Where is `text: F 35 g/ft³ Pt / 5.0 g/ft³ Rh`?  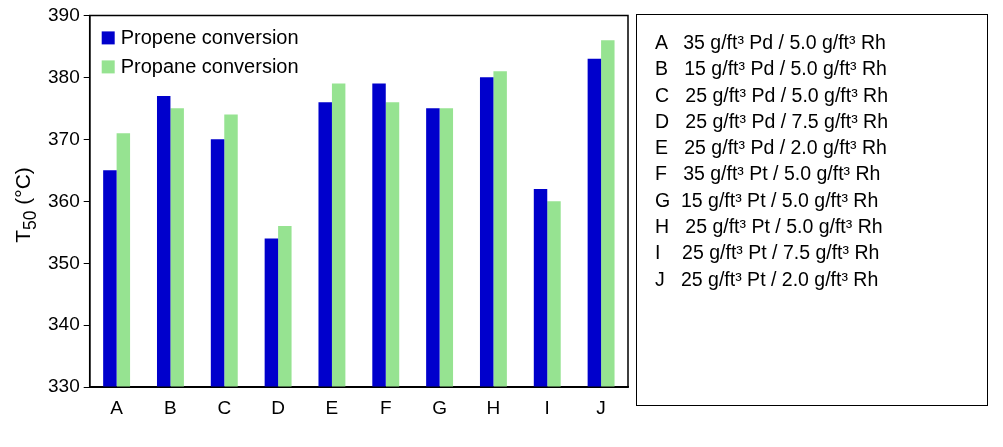
text: F 35 g/ft³ Pt / 5.0 g/ft³ Rh is located at coordinates (768, 174).